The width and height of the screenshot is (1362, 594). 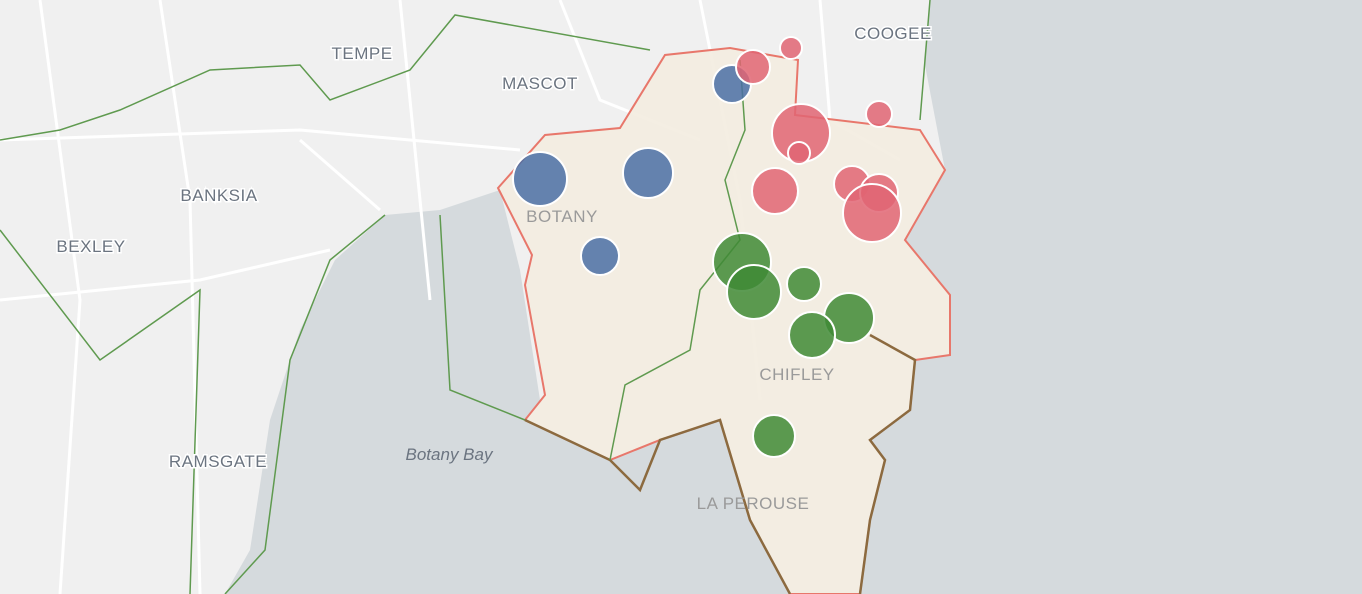 I want to click on place-label: MASCOT, so click(x=540, y=83).